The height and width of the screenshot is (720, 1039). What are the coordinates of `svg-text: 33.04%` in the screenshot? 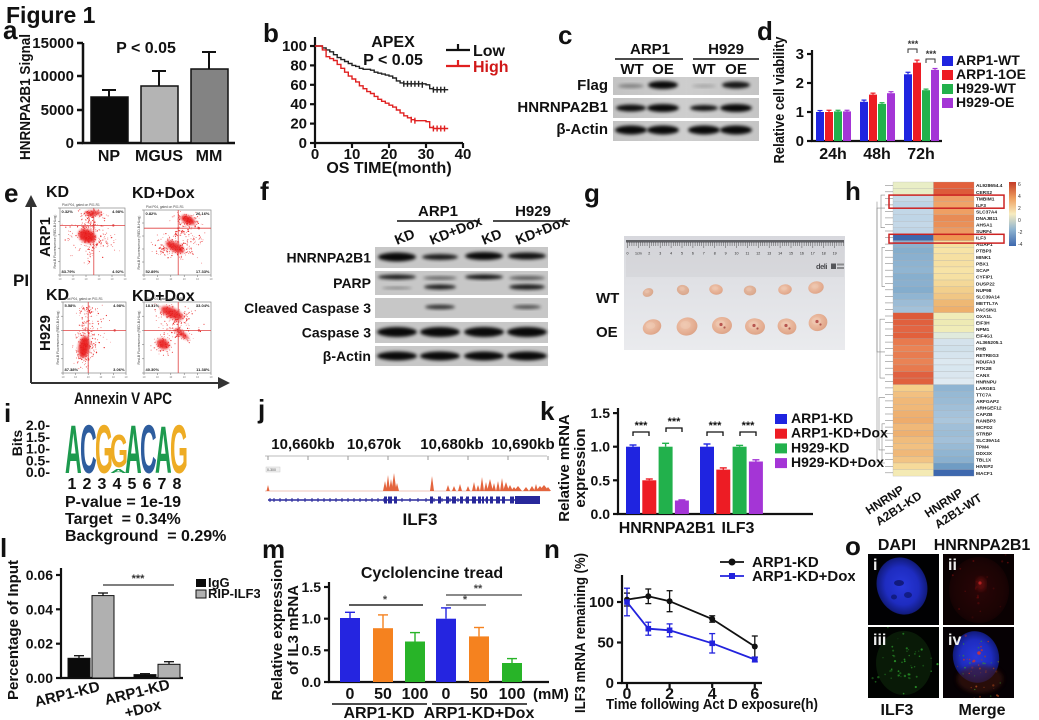 It's located at (203, 305).